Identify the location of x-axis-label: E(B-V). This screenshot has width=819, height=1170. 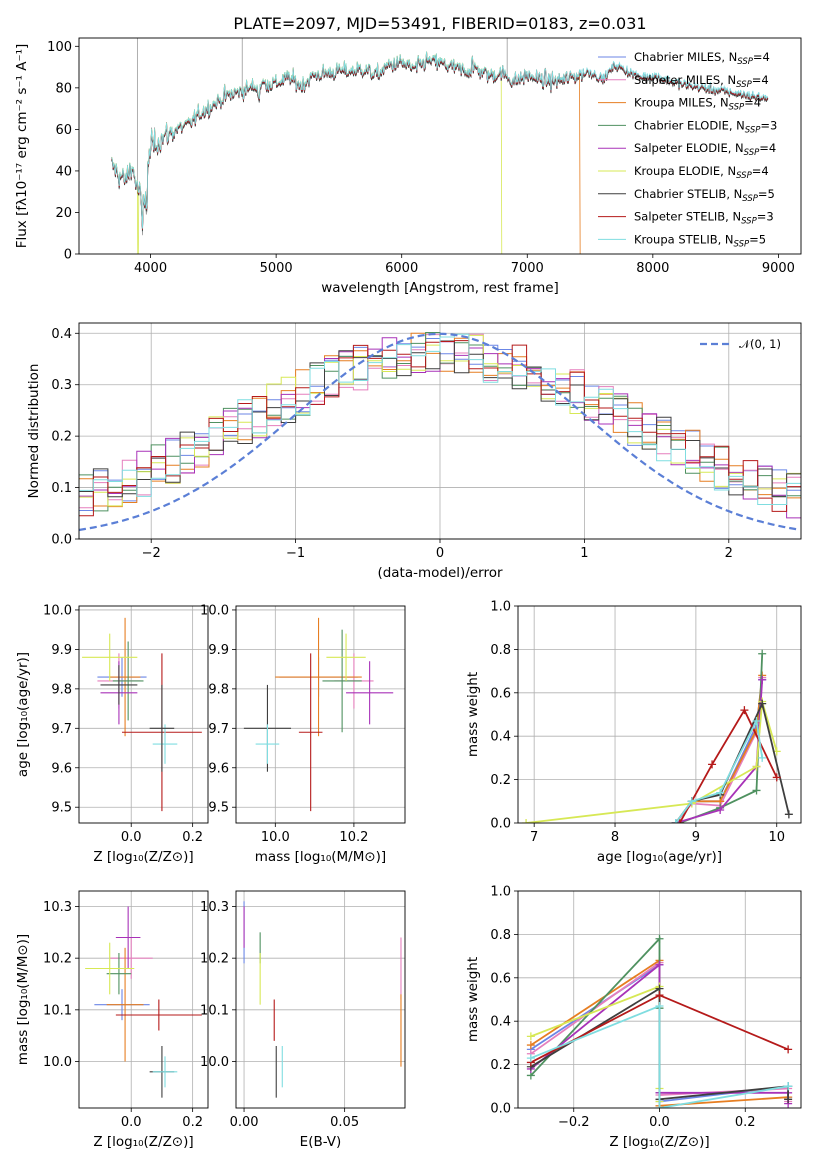
(321, 1142).